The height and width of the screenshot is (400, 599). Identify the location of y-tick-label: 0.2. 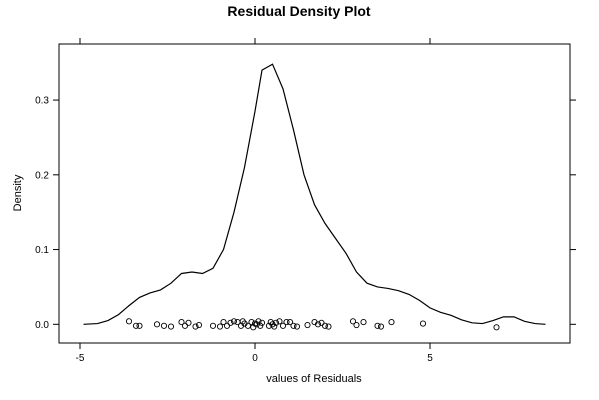
(42, 175).